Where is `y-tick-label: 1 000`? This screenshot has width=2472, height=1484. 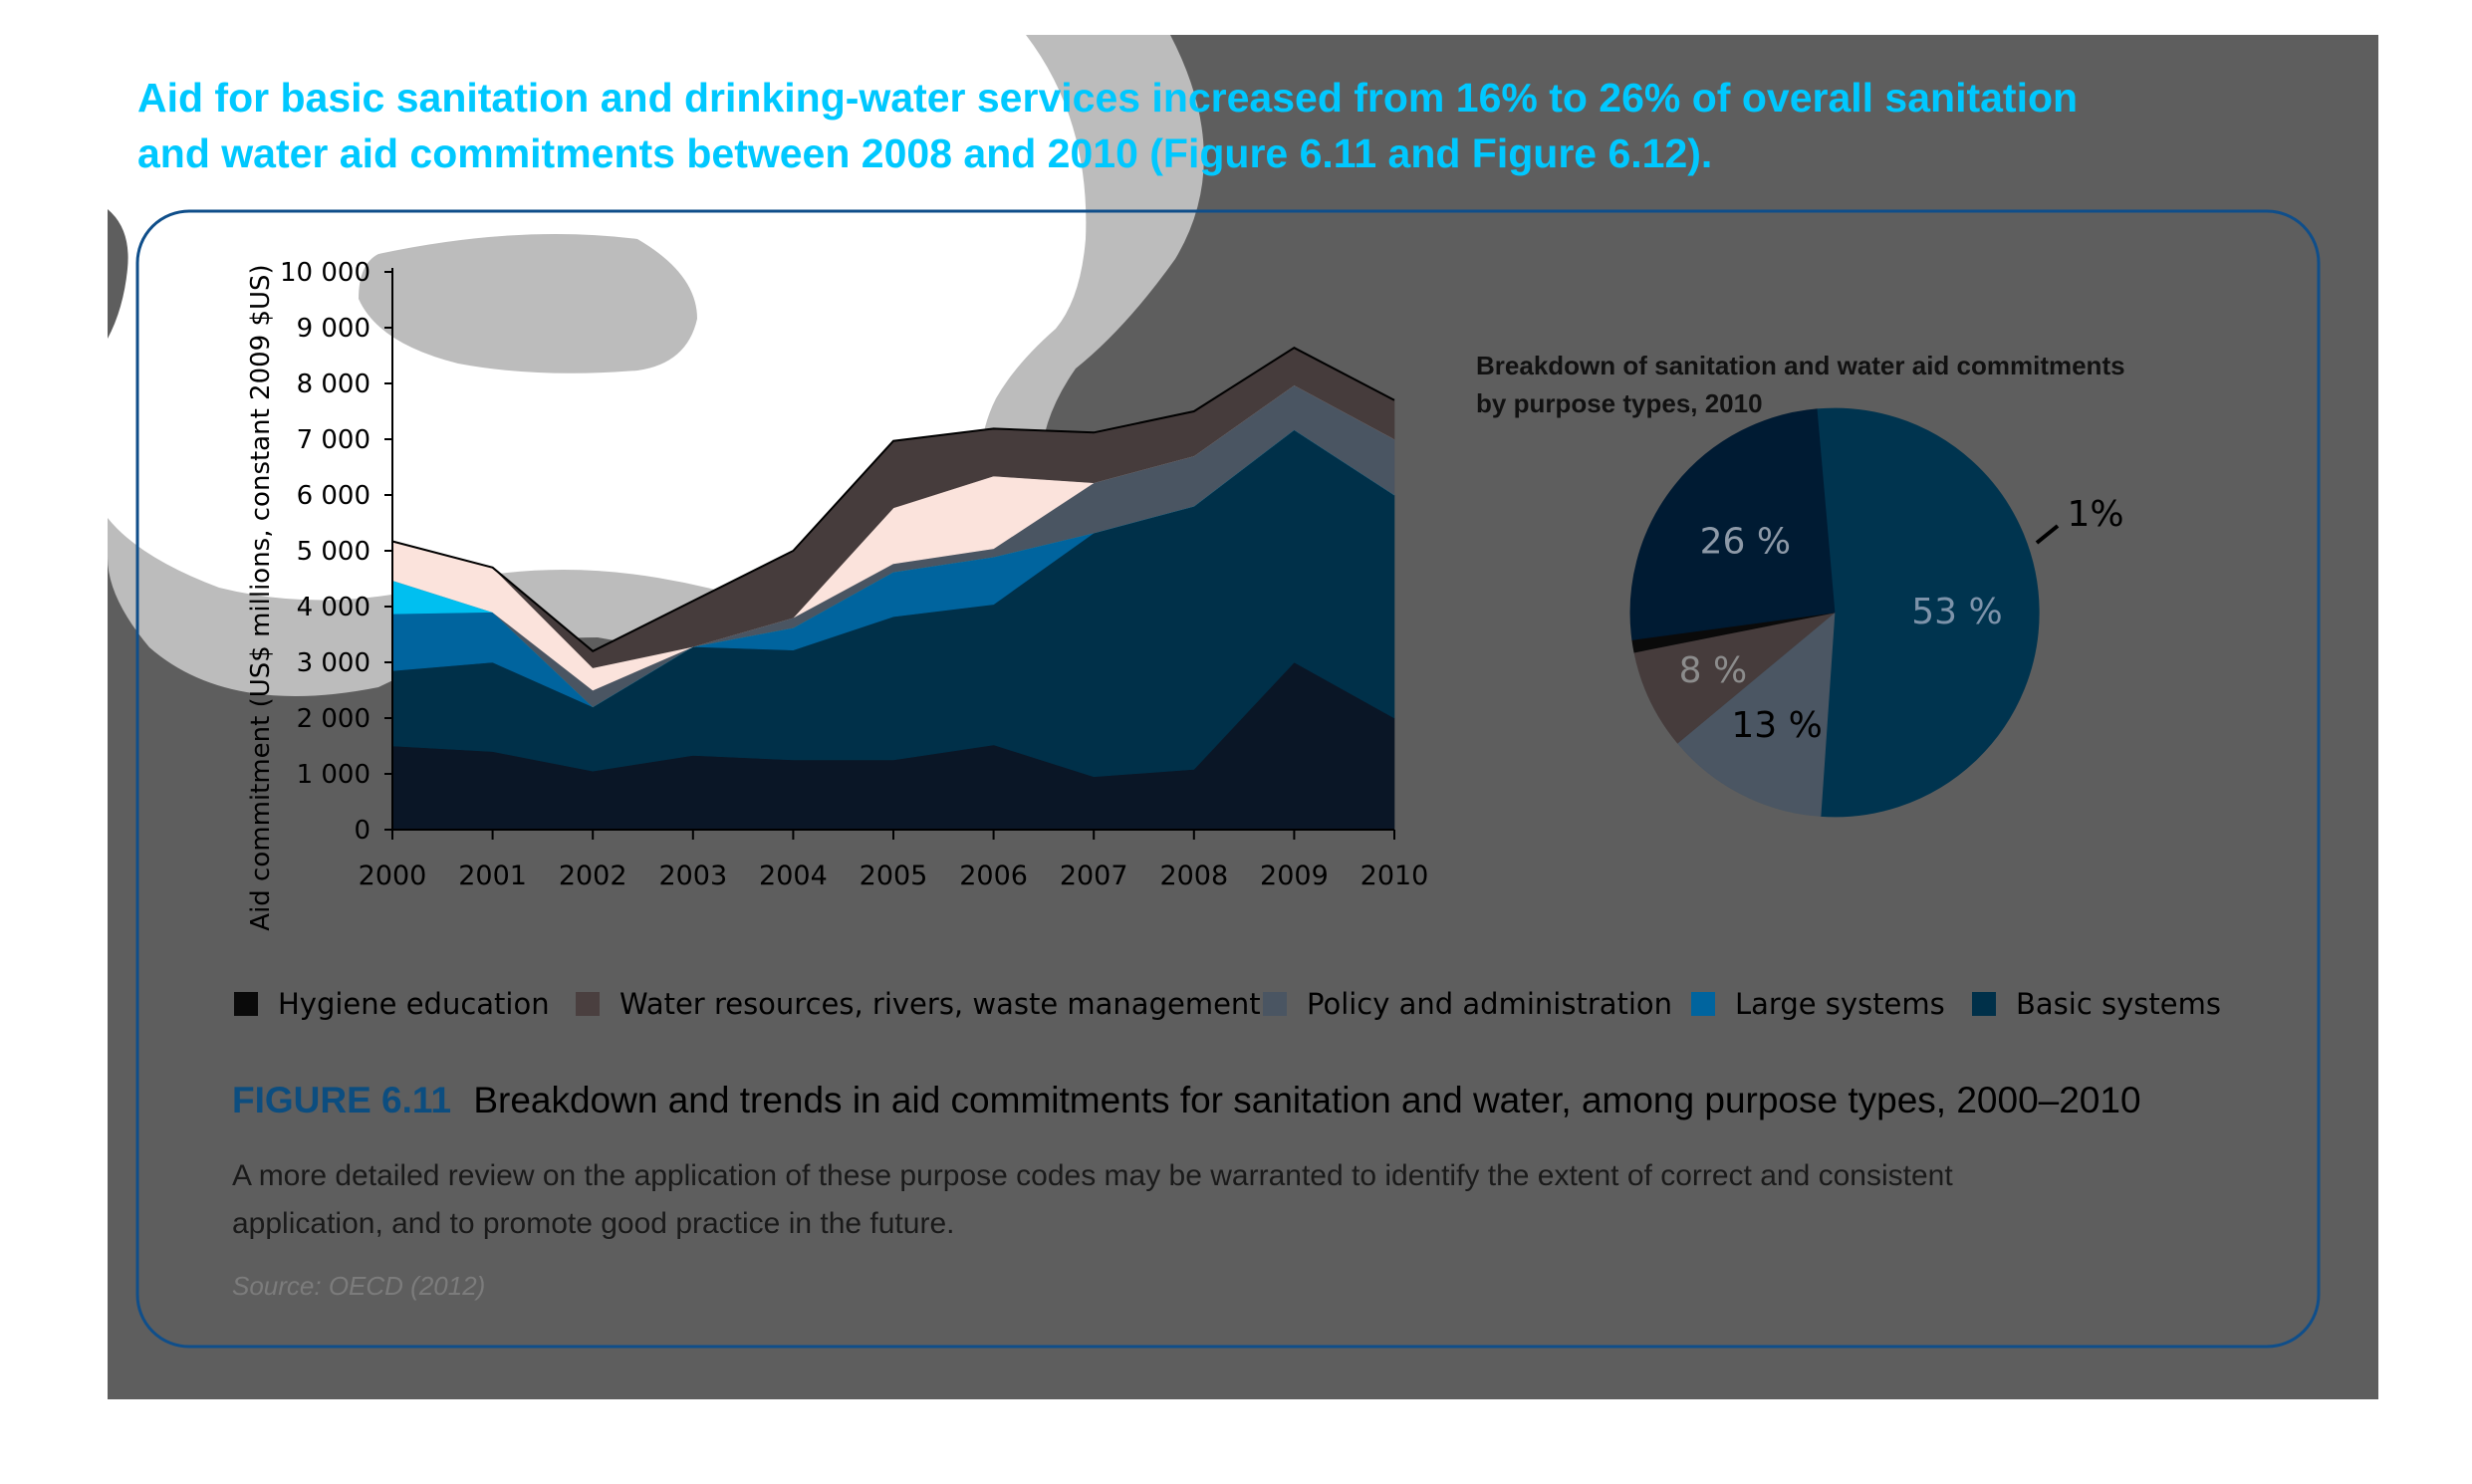
y-tick-label: 1 000 is located at coordinates (334, 775).